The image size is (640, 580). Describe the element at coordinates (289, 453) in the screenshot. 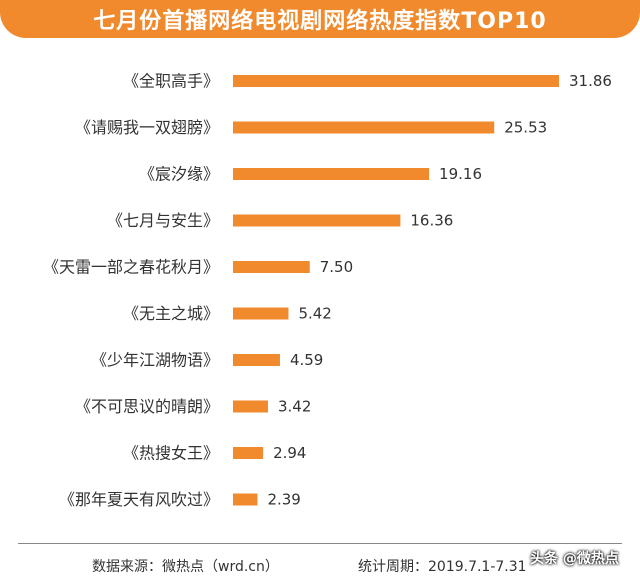

I see `value-label: 2.94` at that location.